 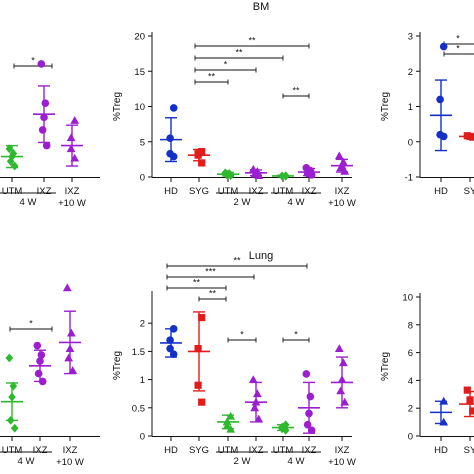 I want to click on y-tick-label: 3, so click(x=410, y=37).